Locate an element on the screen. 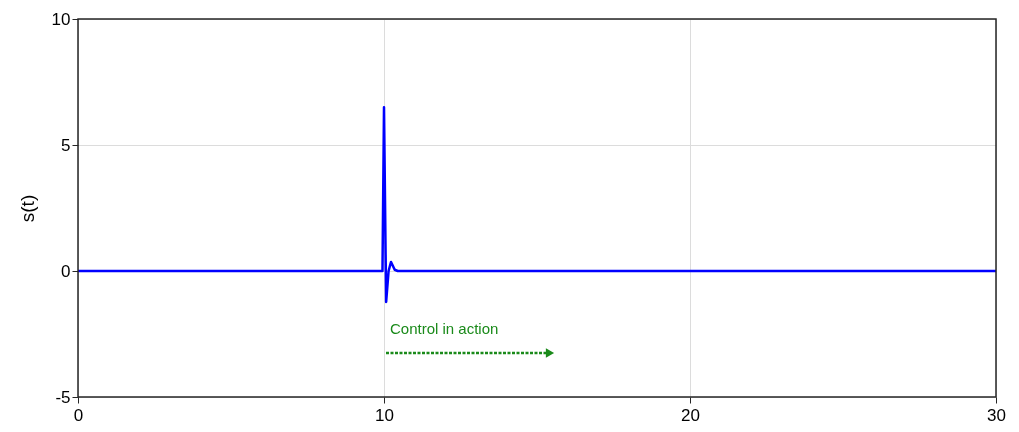 The image size is (1019, 432). y-tick-label: 5 is located at coordinates (66, 145).